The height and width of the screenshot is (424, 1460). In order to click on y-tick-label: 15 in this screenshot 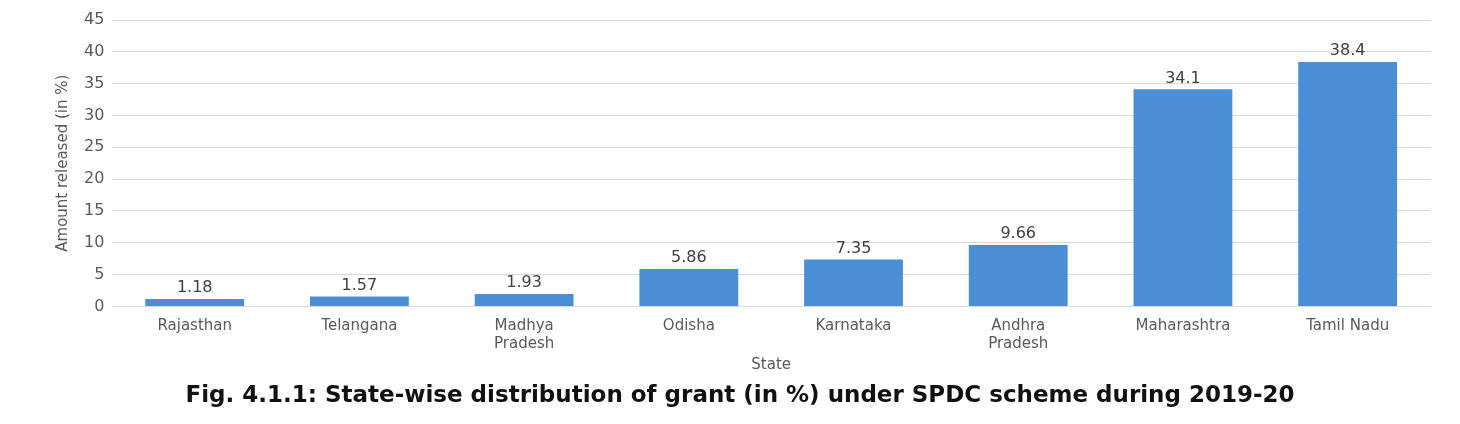, I will do `click(94, 210)`.